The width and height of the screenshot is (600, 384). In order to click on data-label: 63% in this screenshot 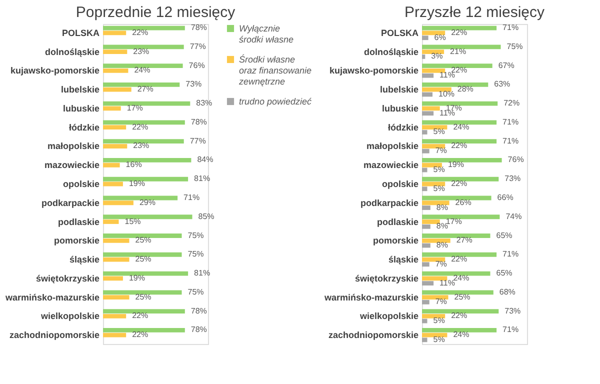, I will do `click(502, 84)`.